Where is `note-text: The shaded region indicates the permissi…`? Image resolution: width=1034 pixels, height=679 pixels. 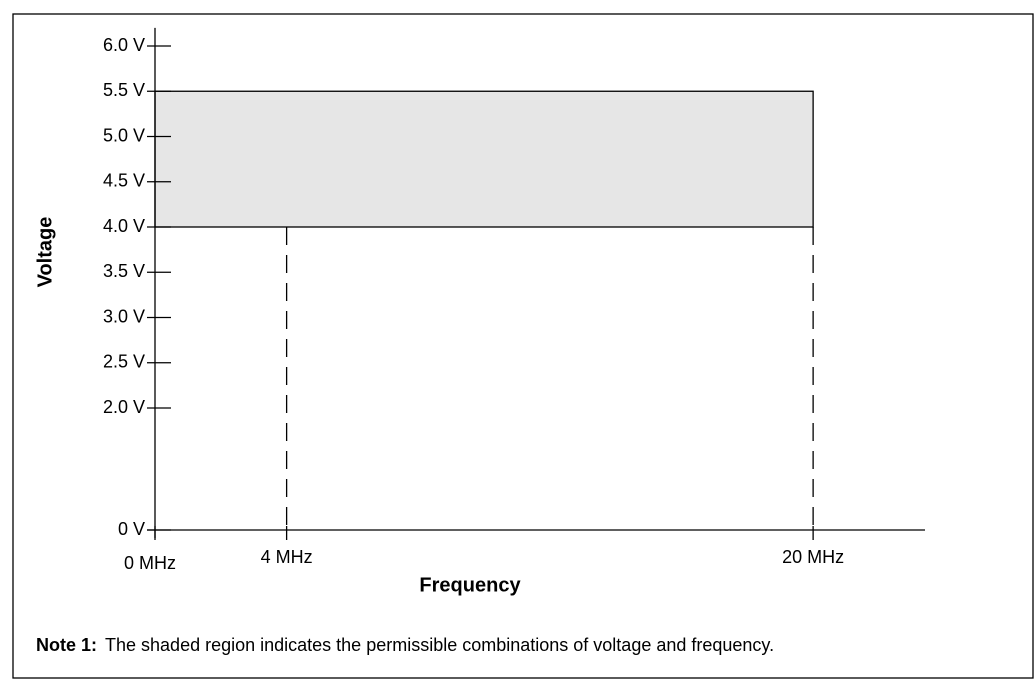 note-text: The shaded region indicates the permissi… is located at coordinates (439, 645).